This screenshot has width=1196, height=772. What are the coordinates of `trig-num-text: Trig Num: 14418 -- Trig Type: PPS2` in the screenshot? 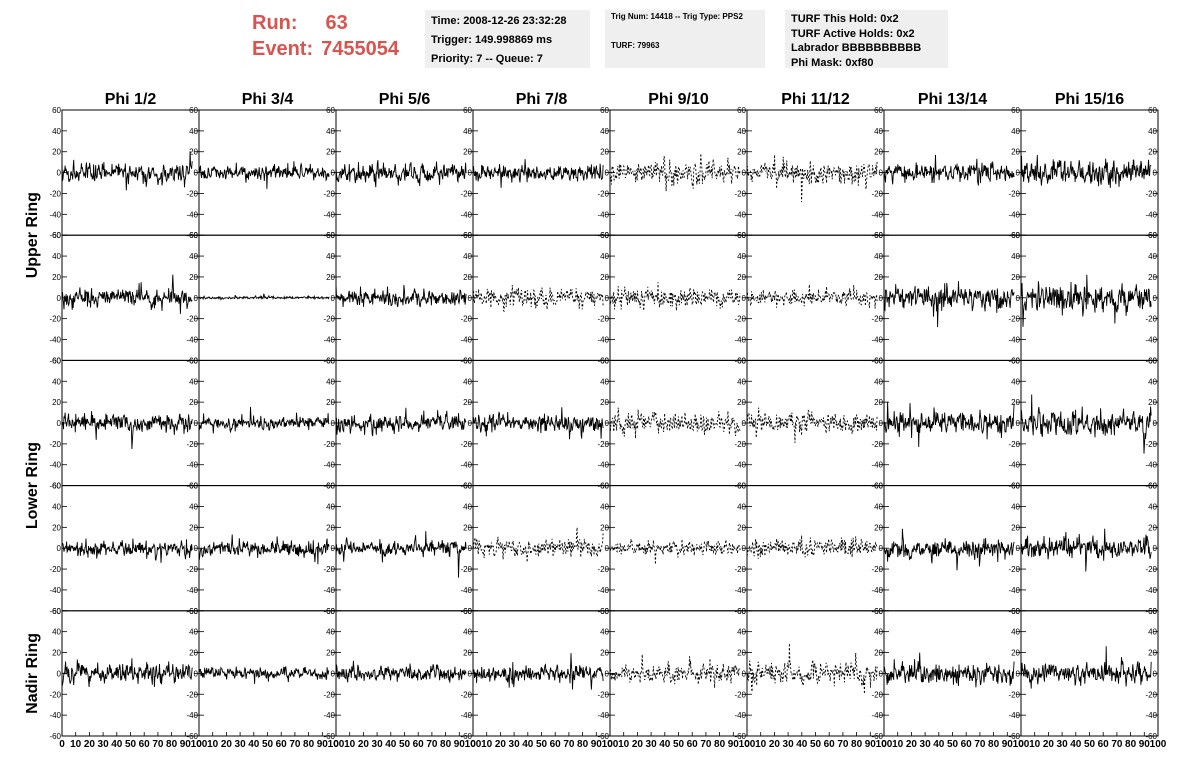 It's located at (677, 16).